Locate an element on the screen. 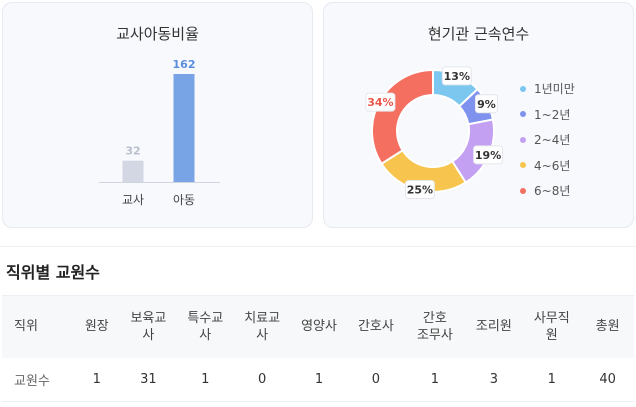  table-row: 교원수 1 31 1 0 1 0 1 3 1 40 is located at coordinates (318, 379).